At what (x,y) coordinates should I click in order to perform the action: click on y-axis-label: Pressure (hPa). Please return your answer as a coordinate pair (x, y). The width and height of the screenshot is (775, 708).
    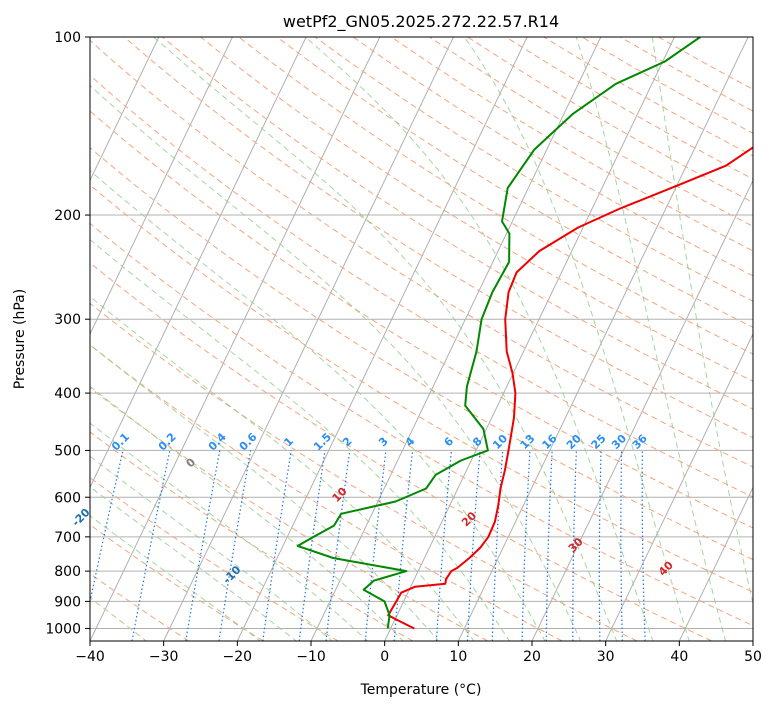
    Looking at the image, I should click on (20, 339).